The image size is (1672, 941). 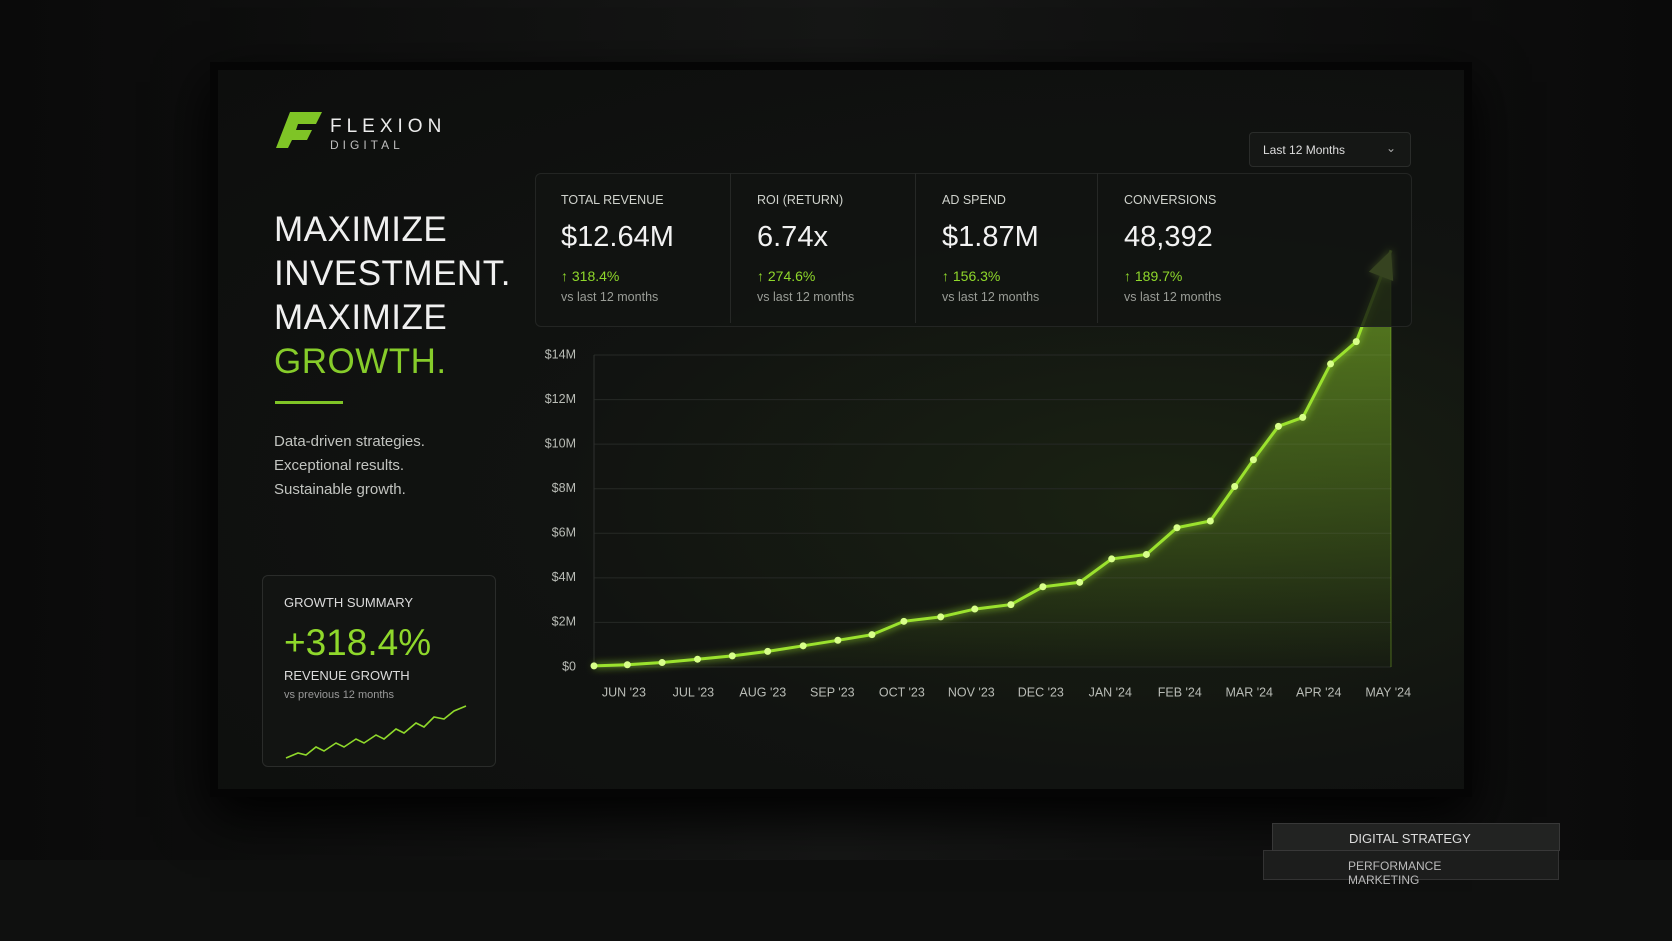 I want to click on y-tick-label: $4M, so click(x=564, y=577).